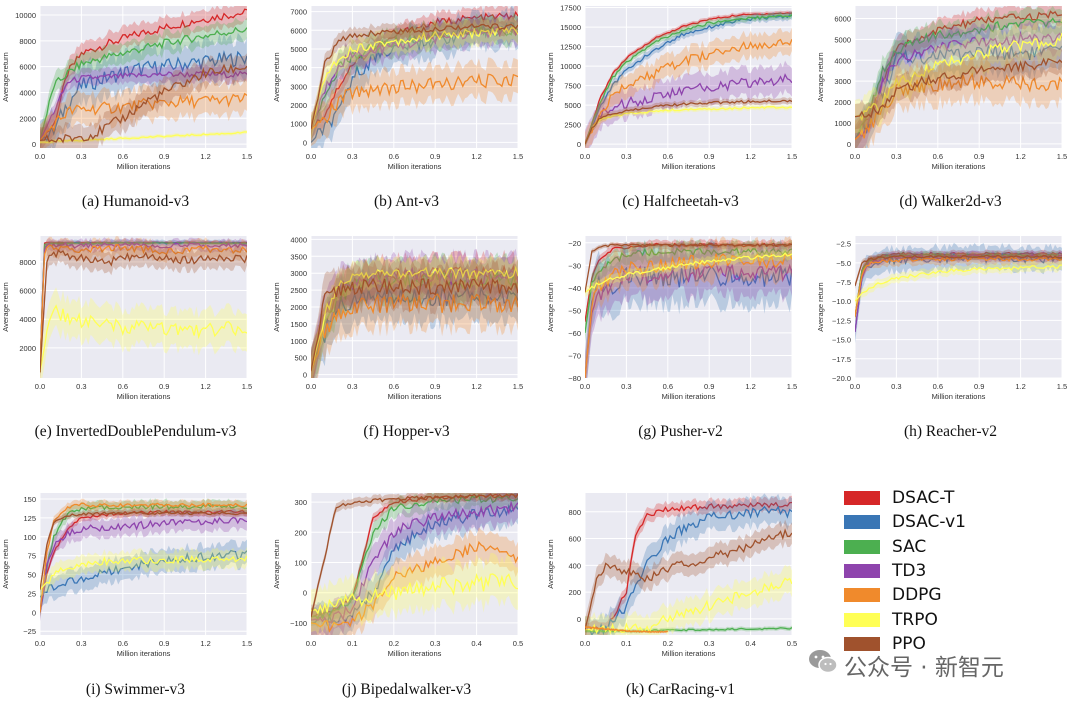 The height and width of the screenshot is (706, 1080). I want to click on series-group, so click(414, 564).